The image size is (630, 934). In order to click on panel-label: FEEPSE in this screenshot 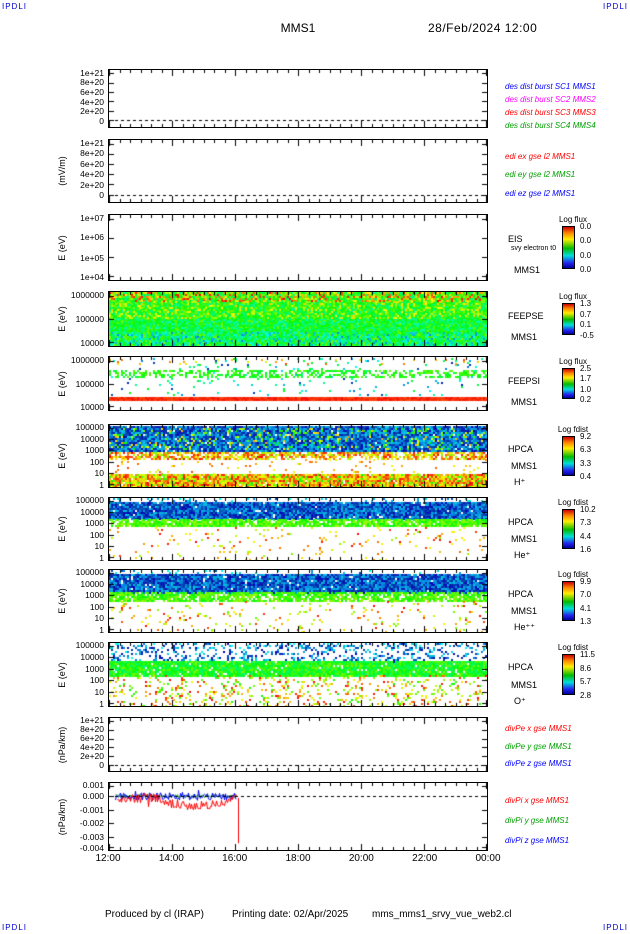, I will do `click(526, 316)`.